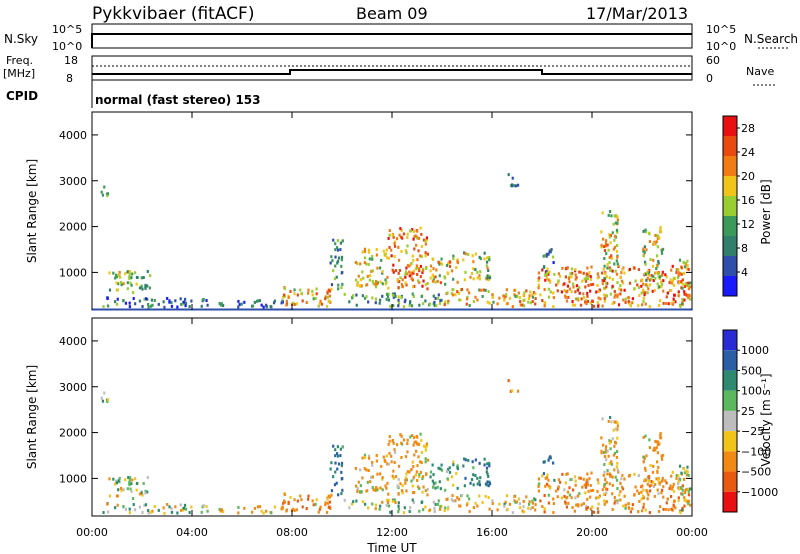 The width and height of the screenshot is (800, 554). I want to click on velocity-ylabel: Slant Range [km], so click(32, 417).